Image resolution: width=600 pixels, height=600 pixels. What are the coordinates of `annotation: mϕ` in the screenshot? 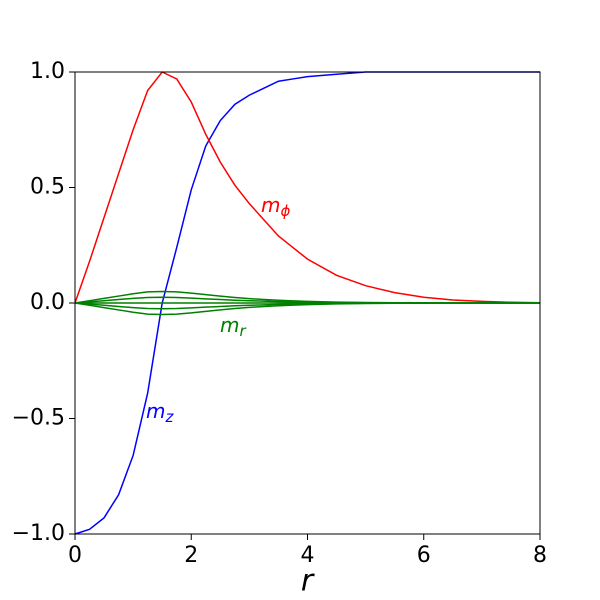 It's located at (275, 206).